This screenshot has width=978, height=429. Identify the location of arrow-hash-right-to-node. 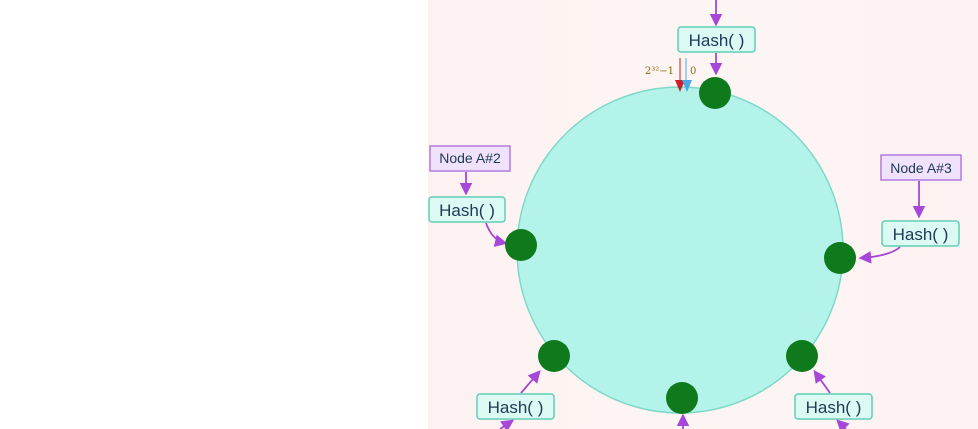
(879, 255).